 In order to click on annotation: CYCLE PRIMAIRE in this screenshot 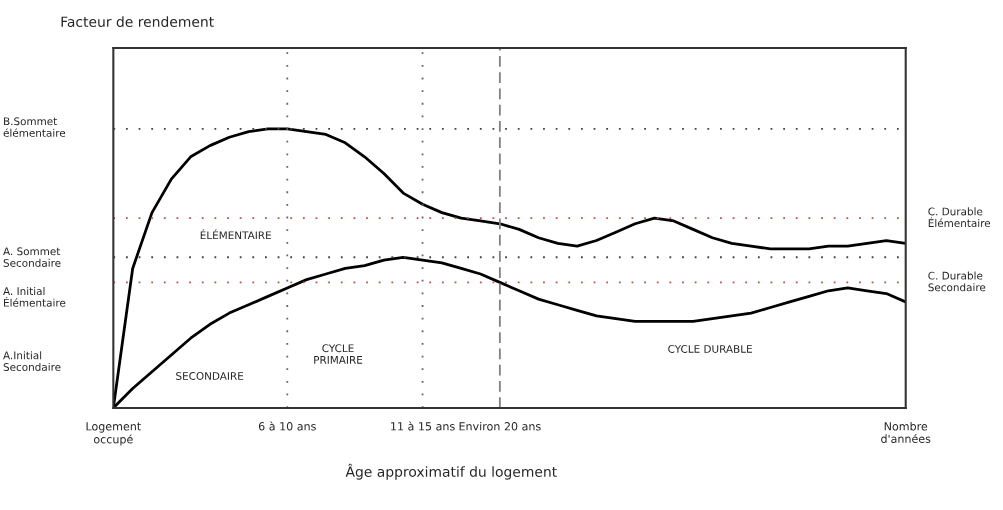, I will do `click(338, 354)`.